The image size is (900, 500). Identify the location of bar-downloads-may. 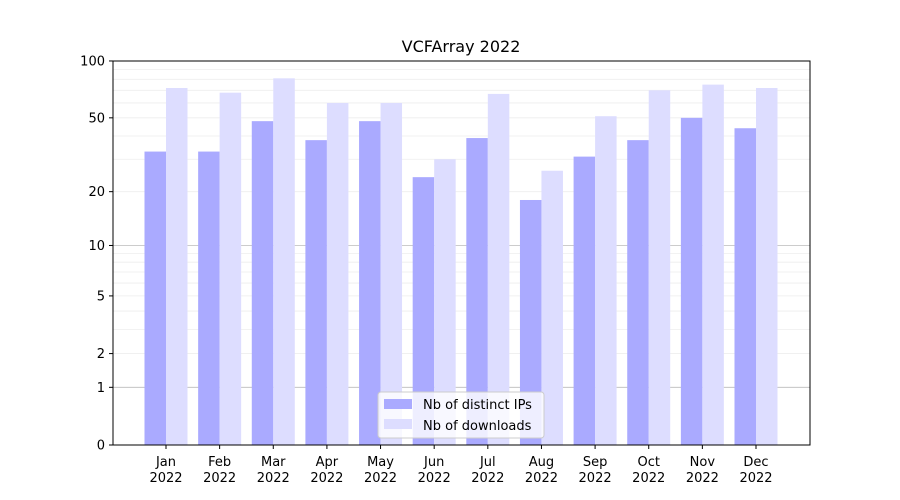
(391, 274).